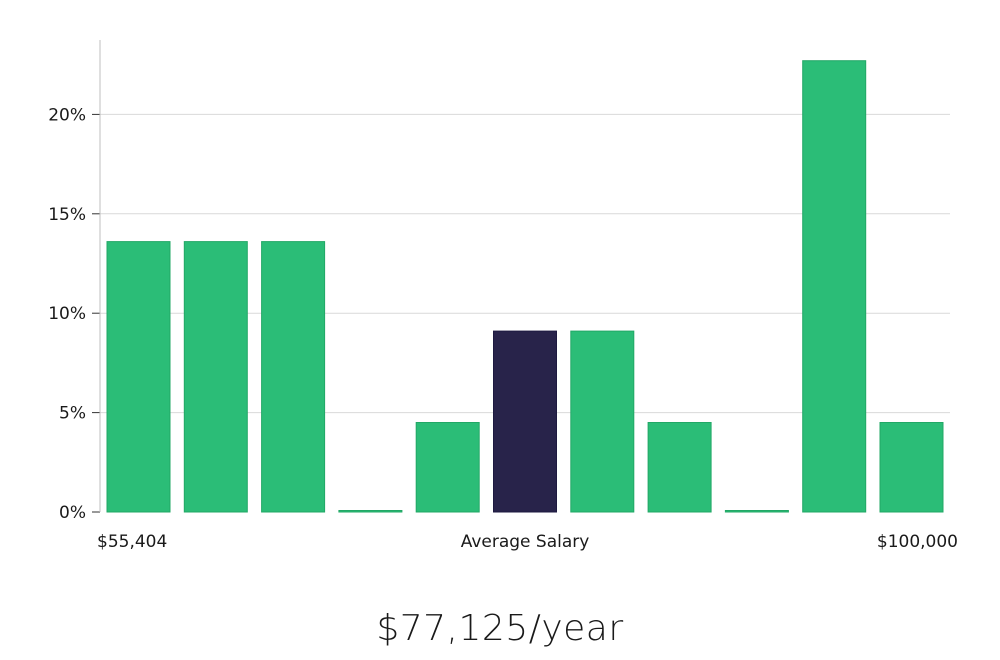  I want to click on average-salary-value: $77,125/year, so click(500, 628).